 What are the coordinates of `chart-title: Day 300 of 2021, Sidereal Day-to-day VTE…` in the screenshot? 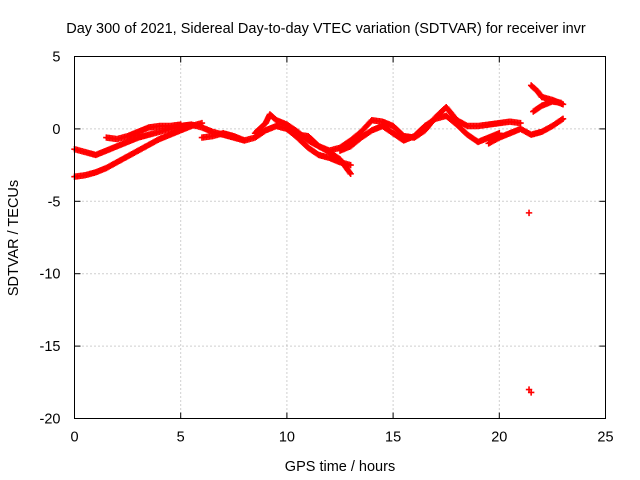 It's located at (326, 29).